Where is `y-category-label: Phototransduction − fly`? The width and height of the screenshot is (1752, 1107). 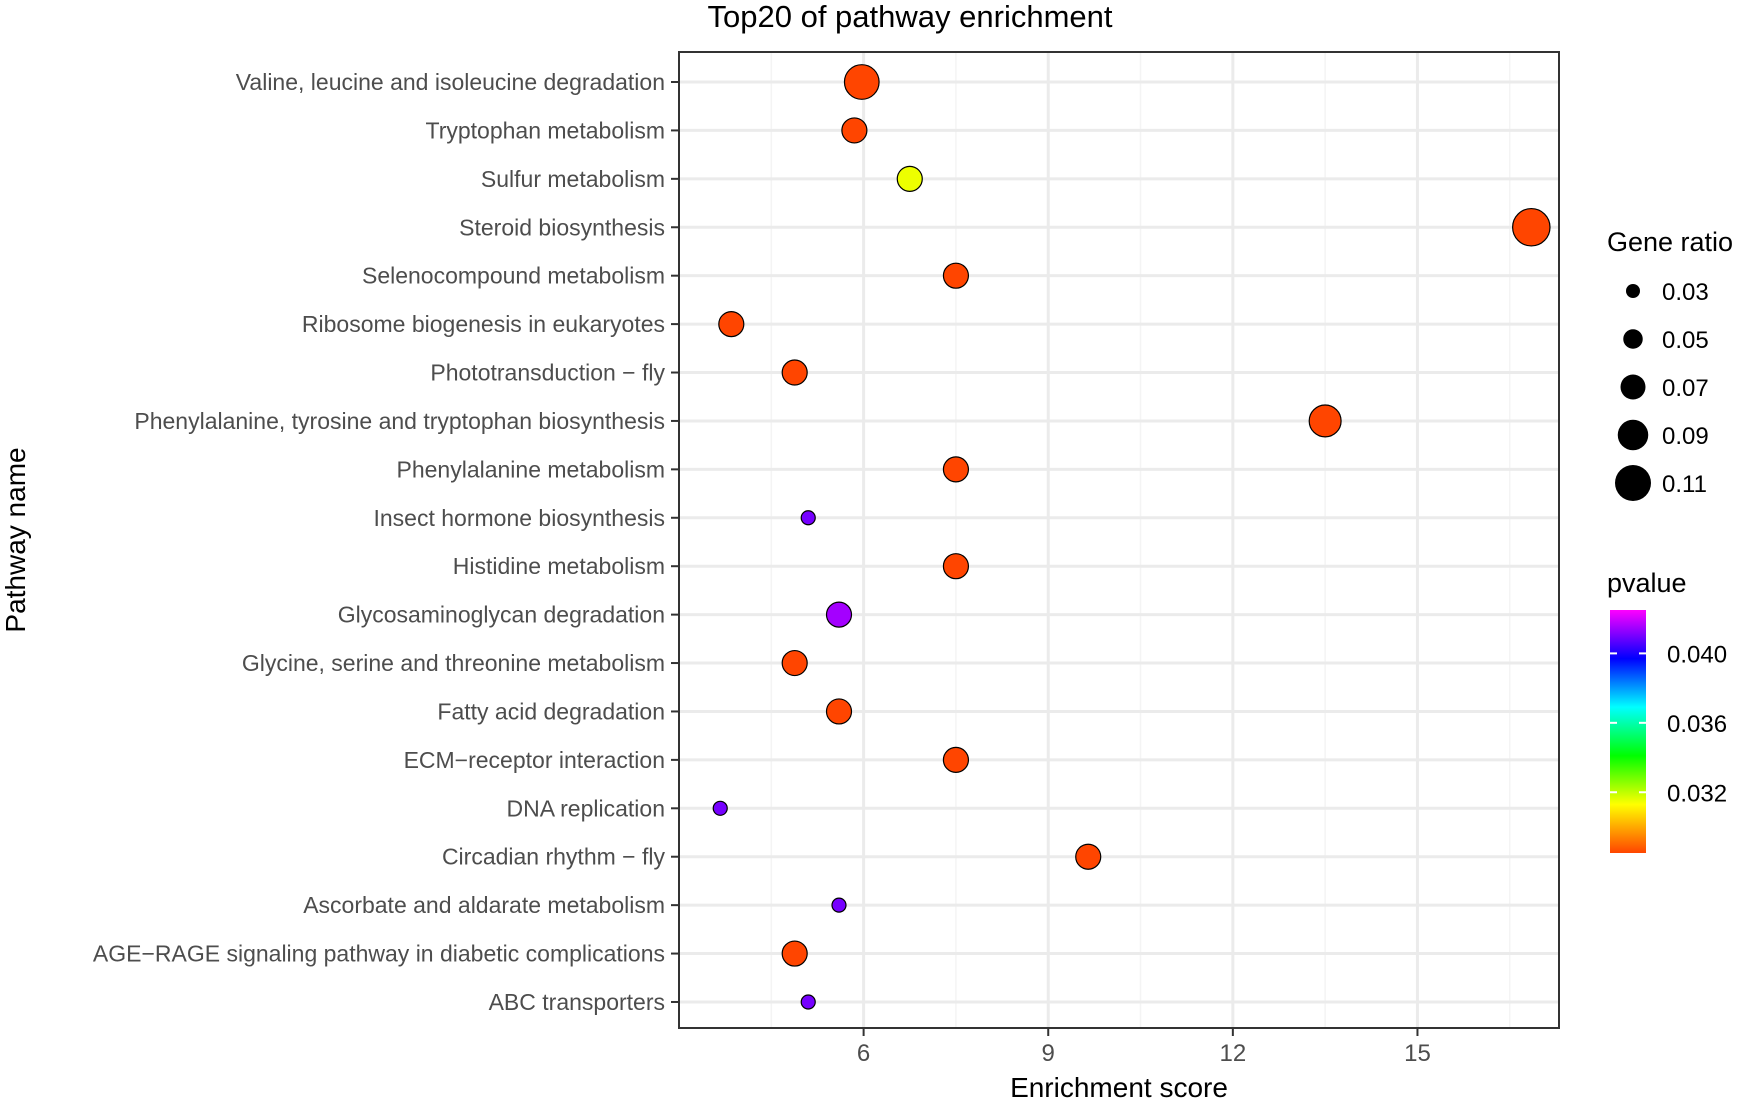 y-category-label: Phototransduction − fly is located at coordinates (547, 373).